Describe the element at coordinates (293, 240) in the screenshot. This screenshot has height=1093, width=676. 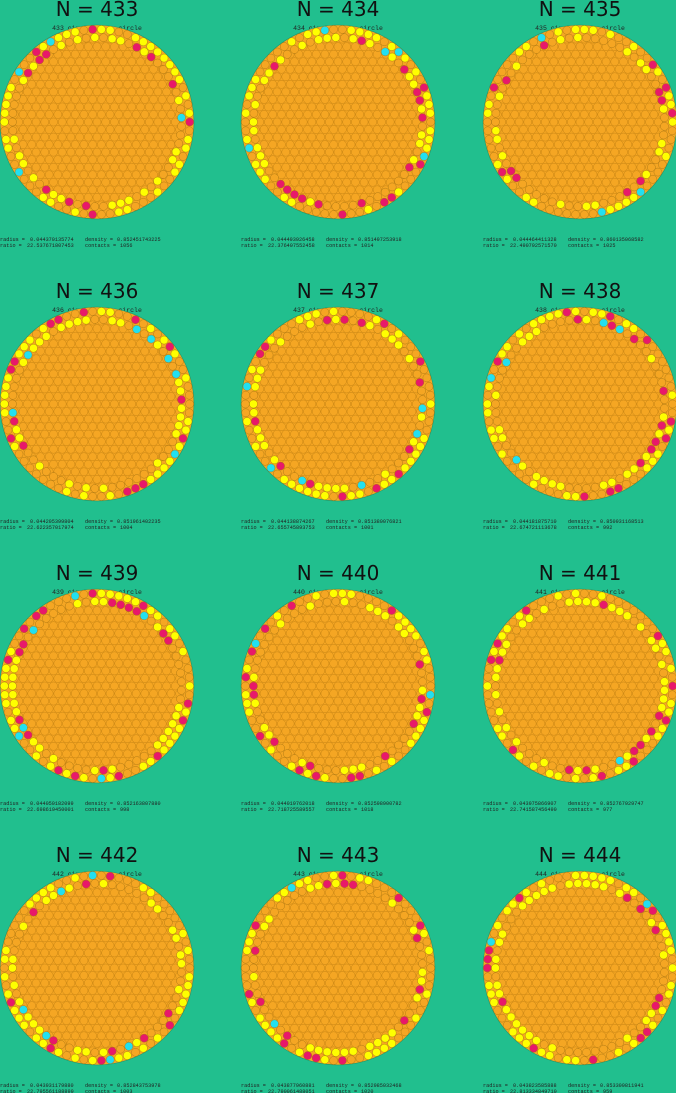
I see `radius-value: 0.044493926458` at that location.